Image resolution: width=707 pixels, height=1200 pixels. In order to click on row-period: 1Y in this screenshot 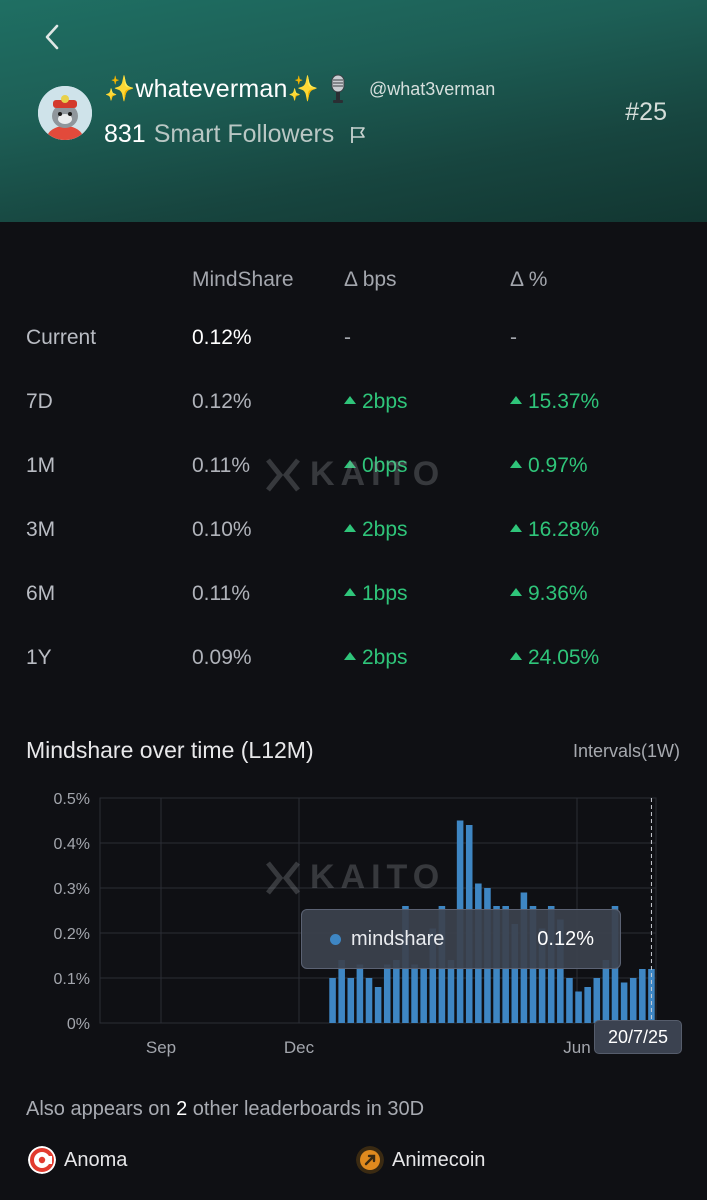, I will do `click(39, 657)`.